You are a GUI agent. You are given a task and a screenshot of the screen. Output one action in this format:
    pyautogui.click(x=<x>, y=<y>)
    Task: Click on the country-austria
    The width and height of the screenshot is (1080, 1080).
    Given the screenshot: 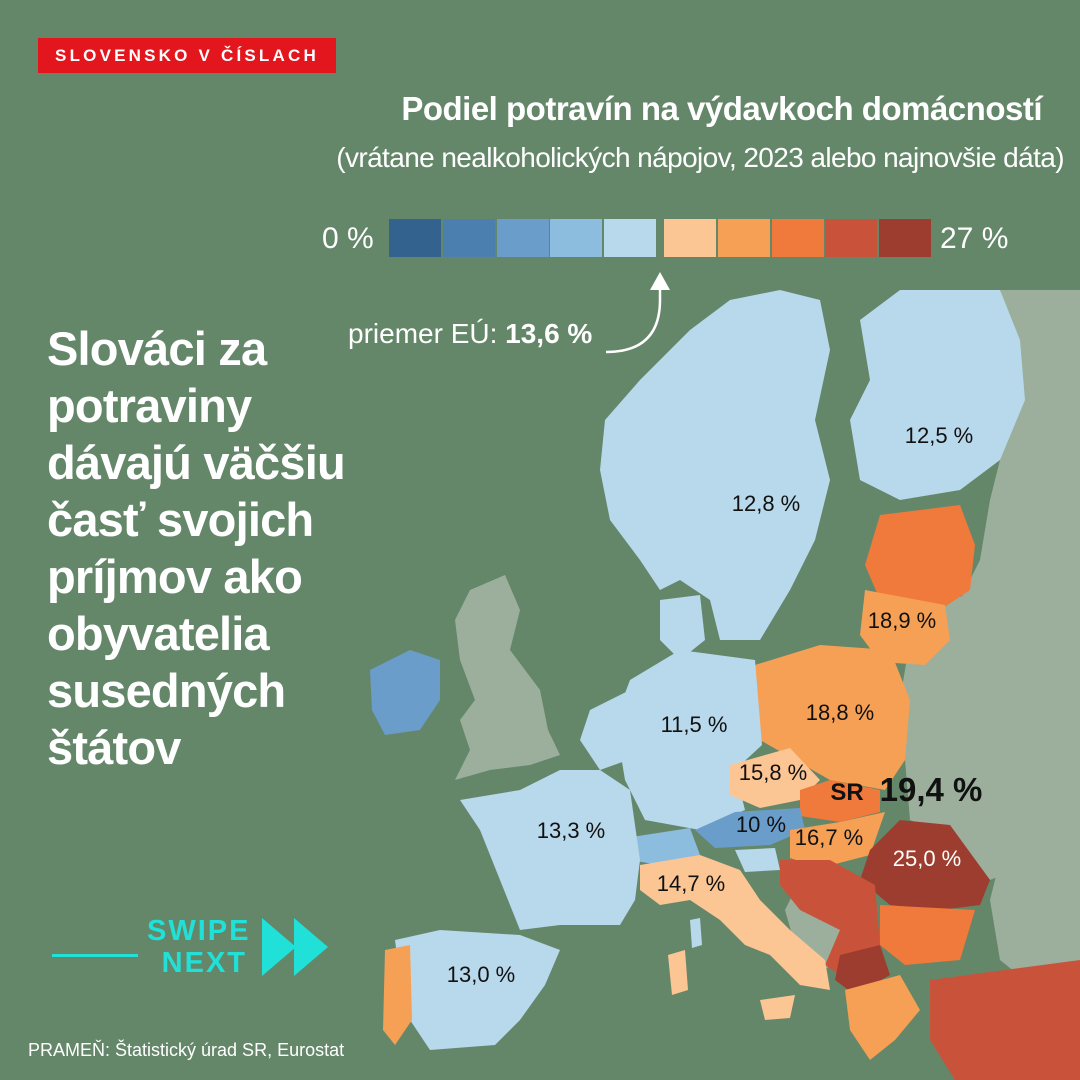 What is the action you would take?
    pyautogui.click(x=750, y=828)
    